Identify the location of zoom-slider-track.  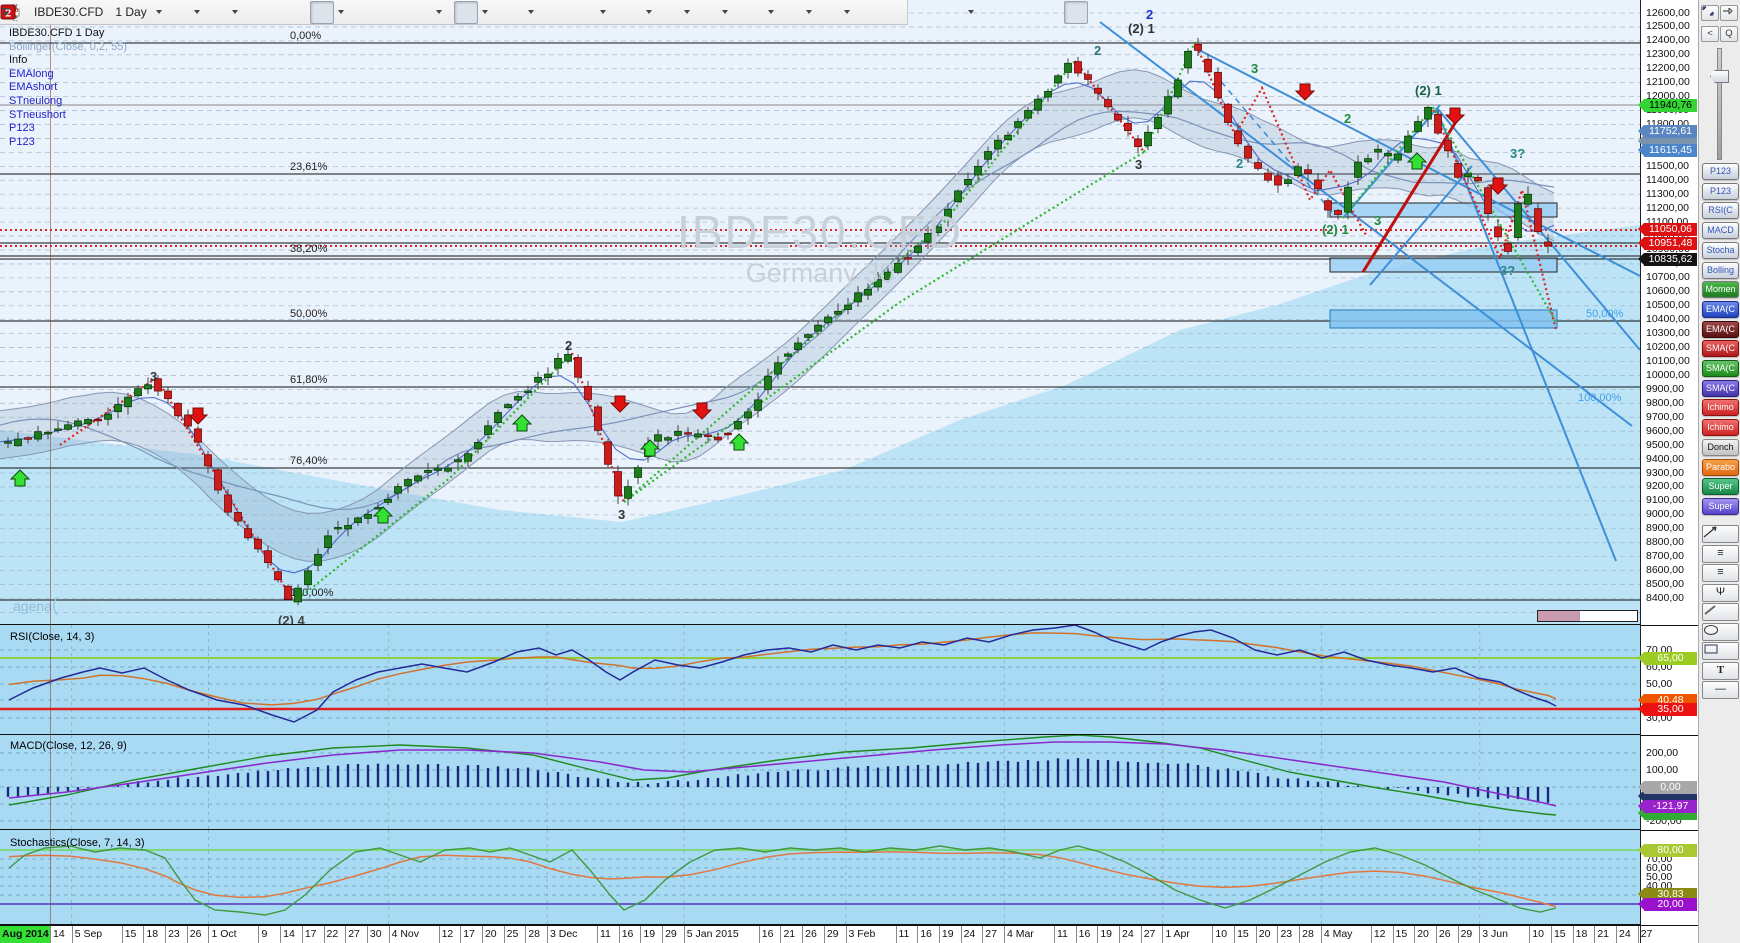
(1719, 104).